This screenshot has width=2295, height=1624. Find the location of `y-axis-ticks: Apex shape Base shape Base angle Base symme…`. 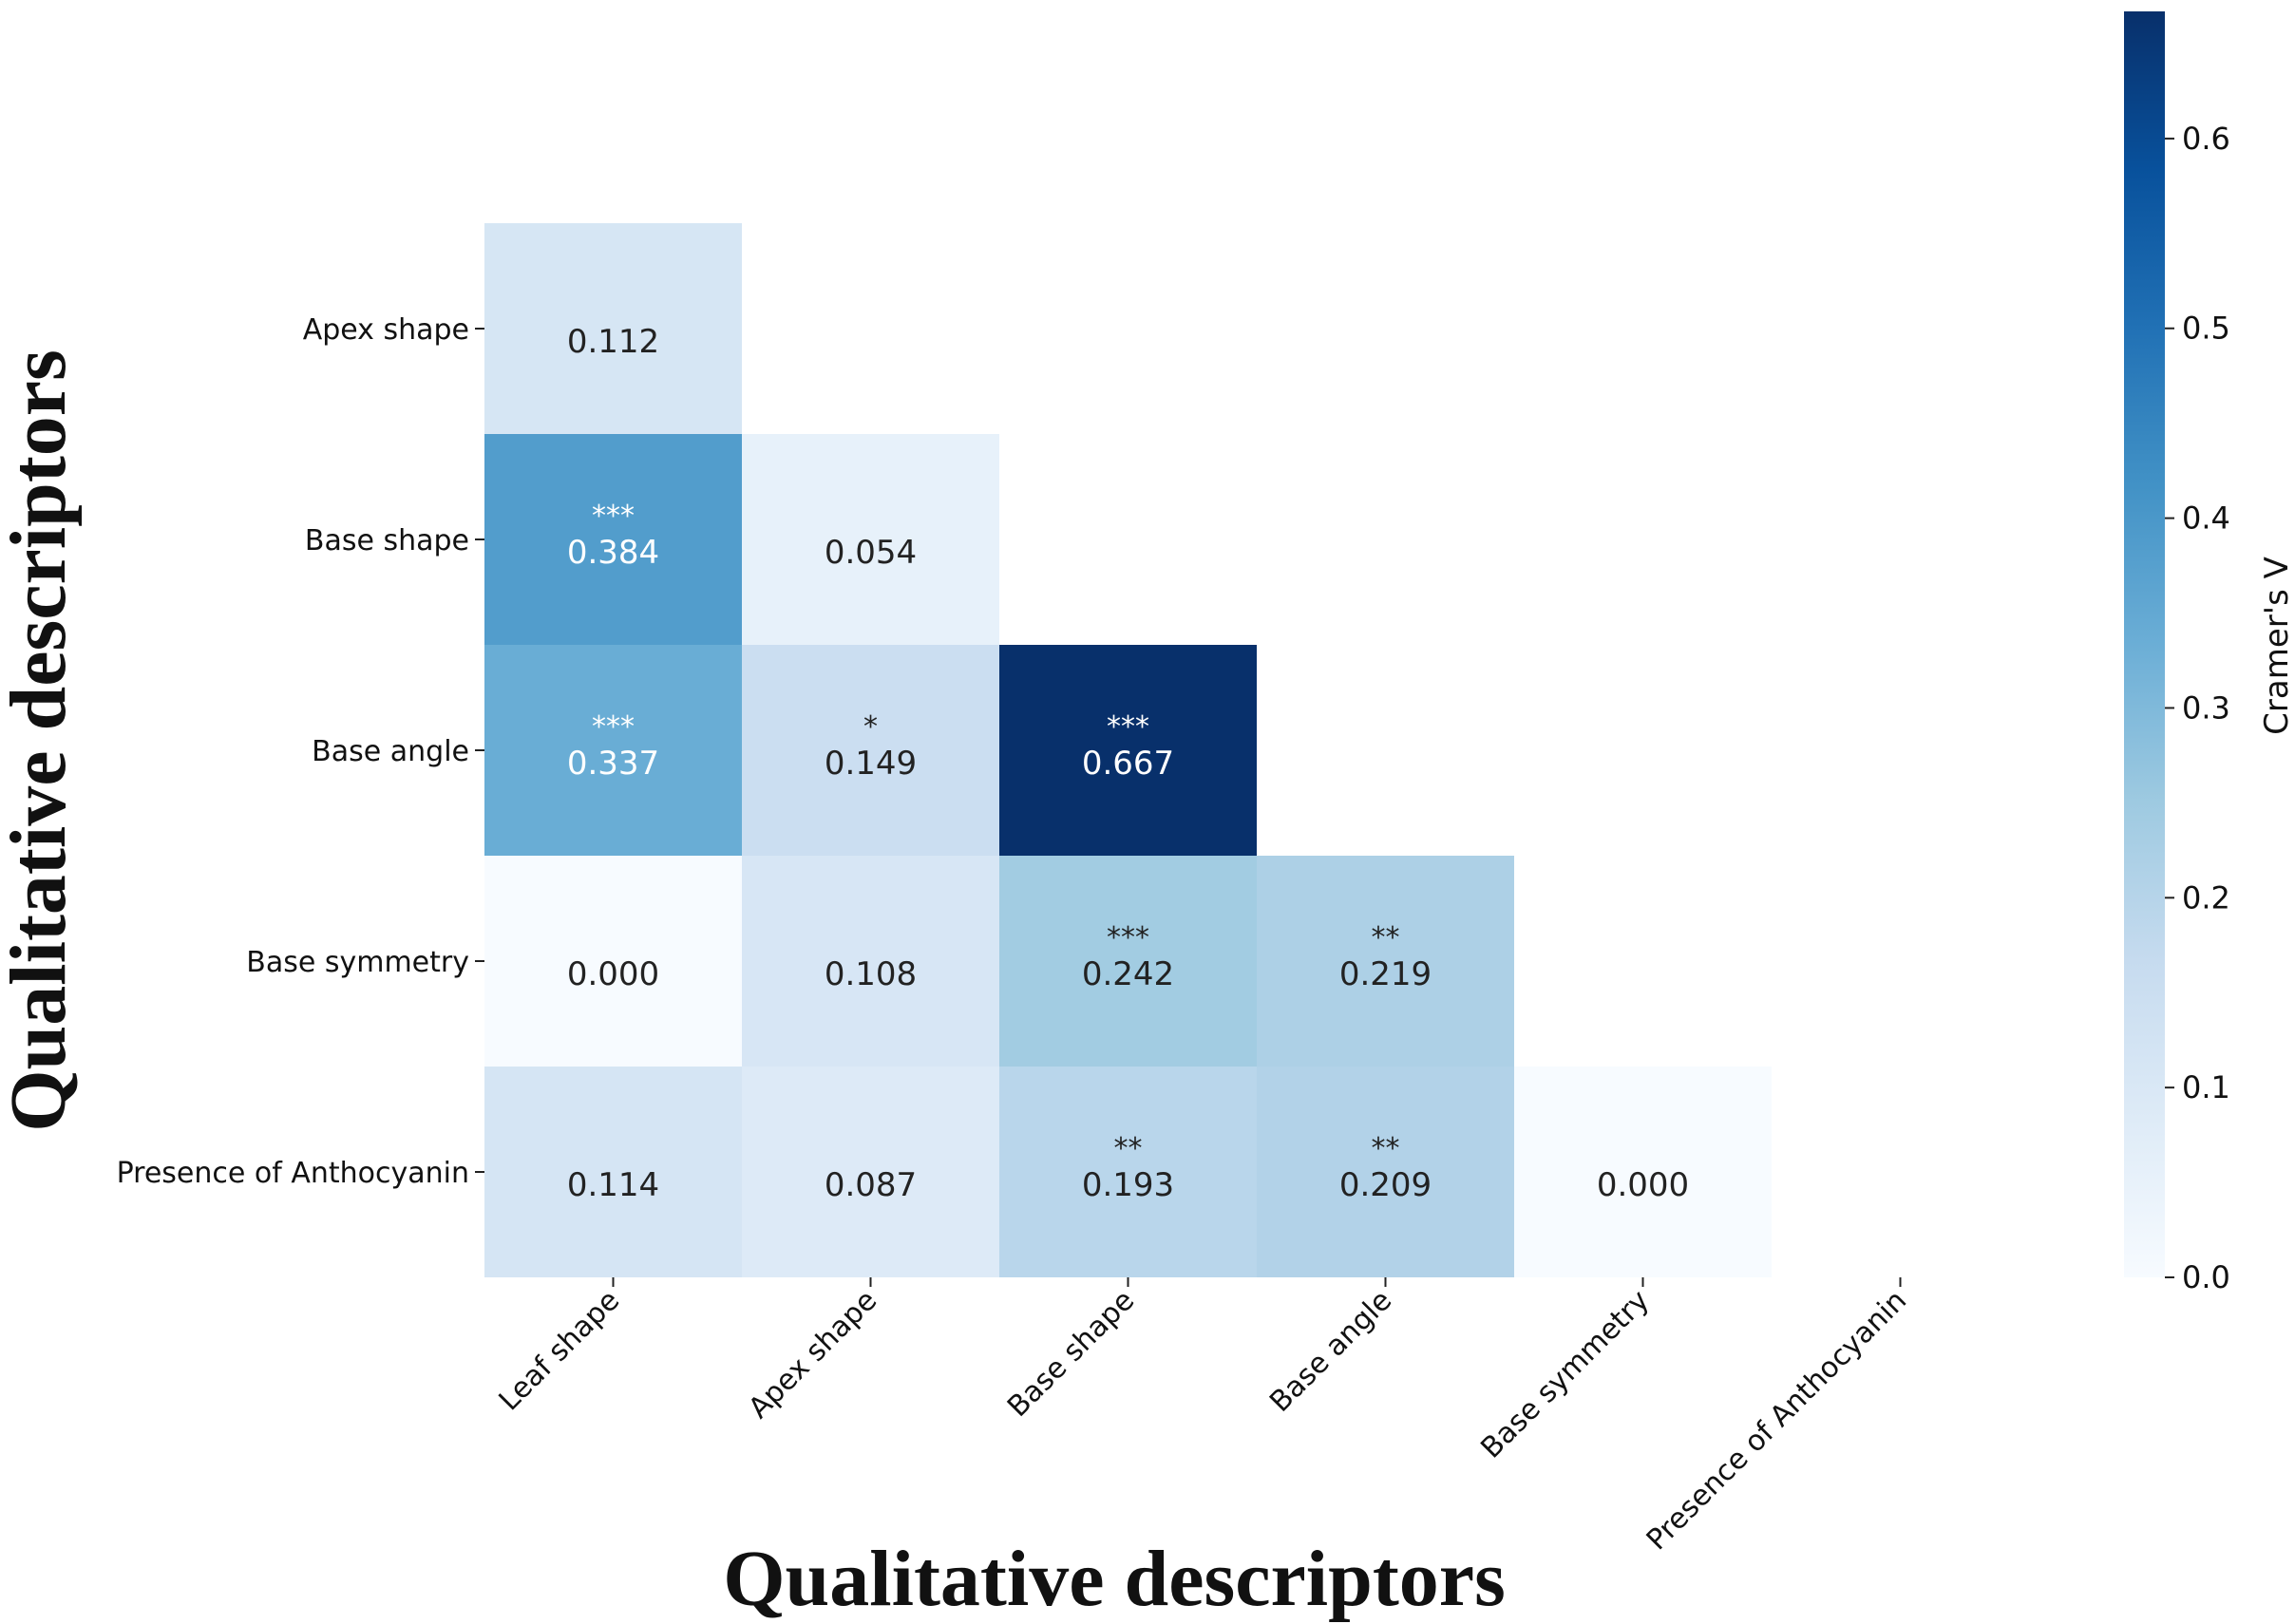

y-axis-ticks: Apex shape Base shape Base angle Base symme… is located at coordinates (300, 751).